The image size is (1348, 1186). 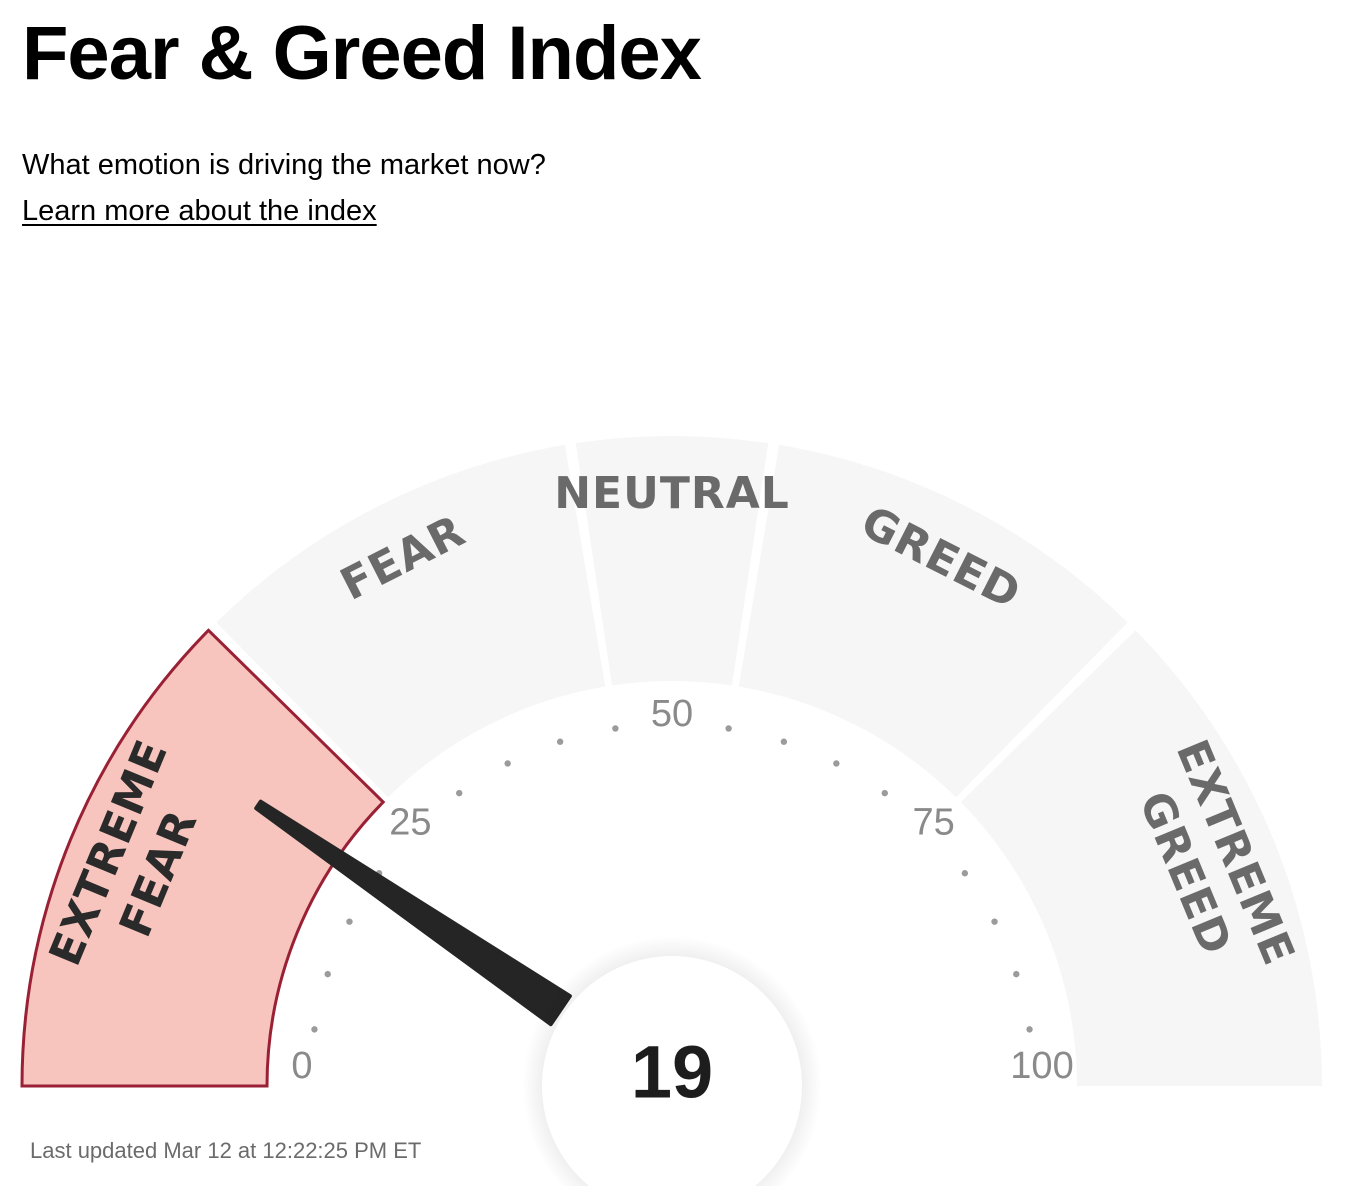 What do you see at coordinates (672, 493) in the screenshot?
I see `segment-label-neutral: NEUTRAL` at bounding box center [672, 493].